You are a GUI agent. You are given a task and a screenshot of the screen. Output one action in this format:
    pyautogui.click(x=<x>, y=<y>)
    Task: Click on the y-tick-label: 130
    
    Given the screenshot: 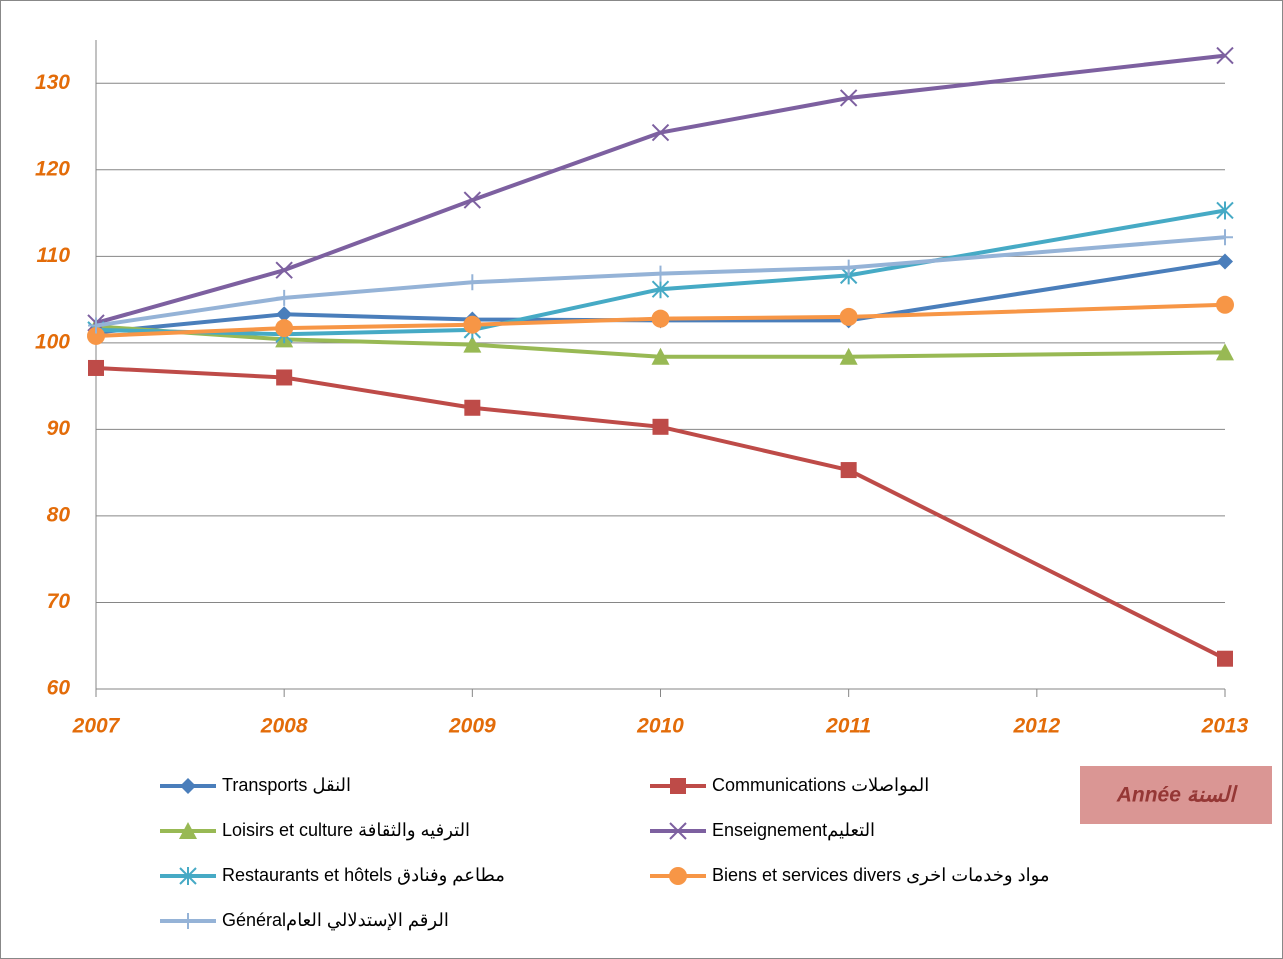 What is the action you would take?
    pyautogui.click(x=52, y=82)
    